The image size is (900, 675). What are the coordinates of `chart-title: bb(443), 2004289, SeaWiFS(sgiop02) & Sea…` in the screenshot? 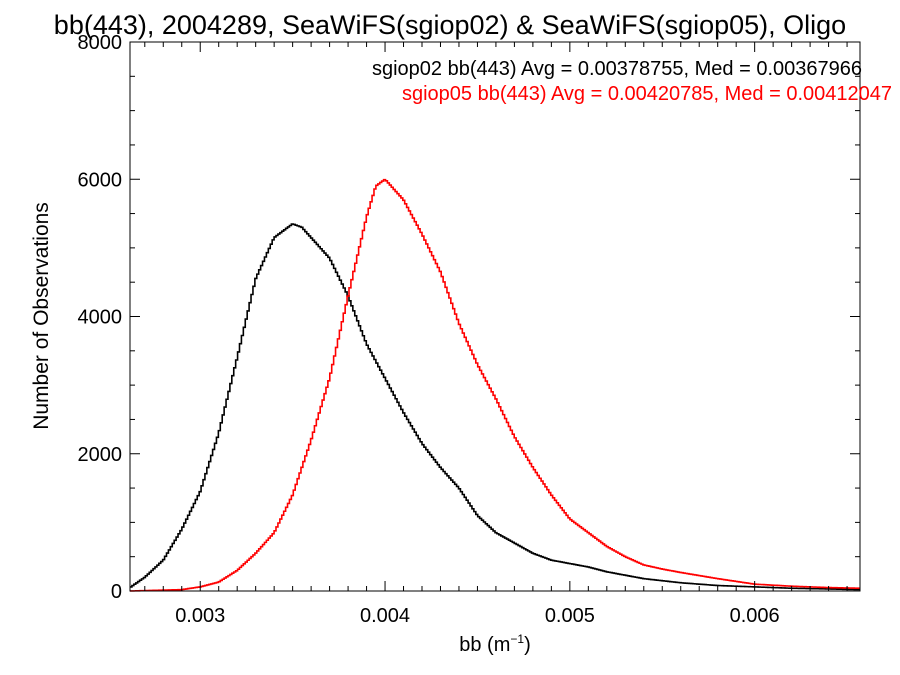 It's located at (450, 25).